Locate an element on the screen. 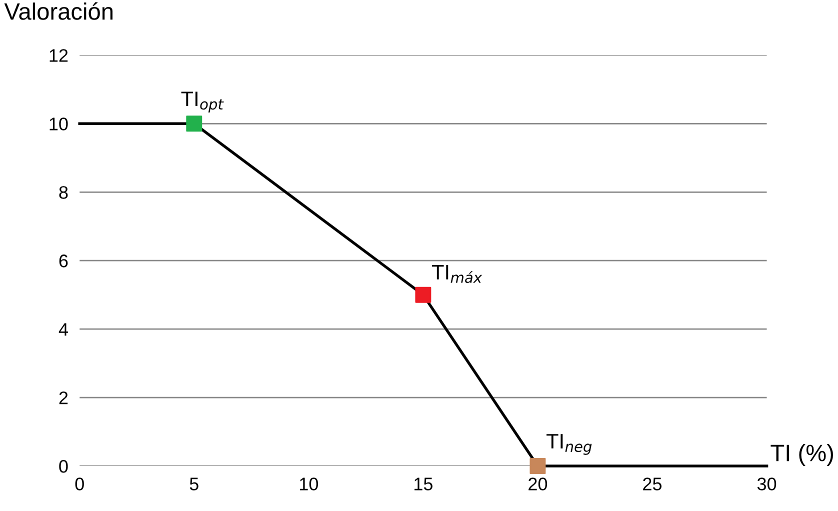 The width and height of the screenshot is (838, 511). y-tick-label: 4 is located at coordinates (63, 329).